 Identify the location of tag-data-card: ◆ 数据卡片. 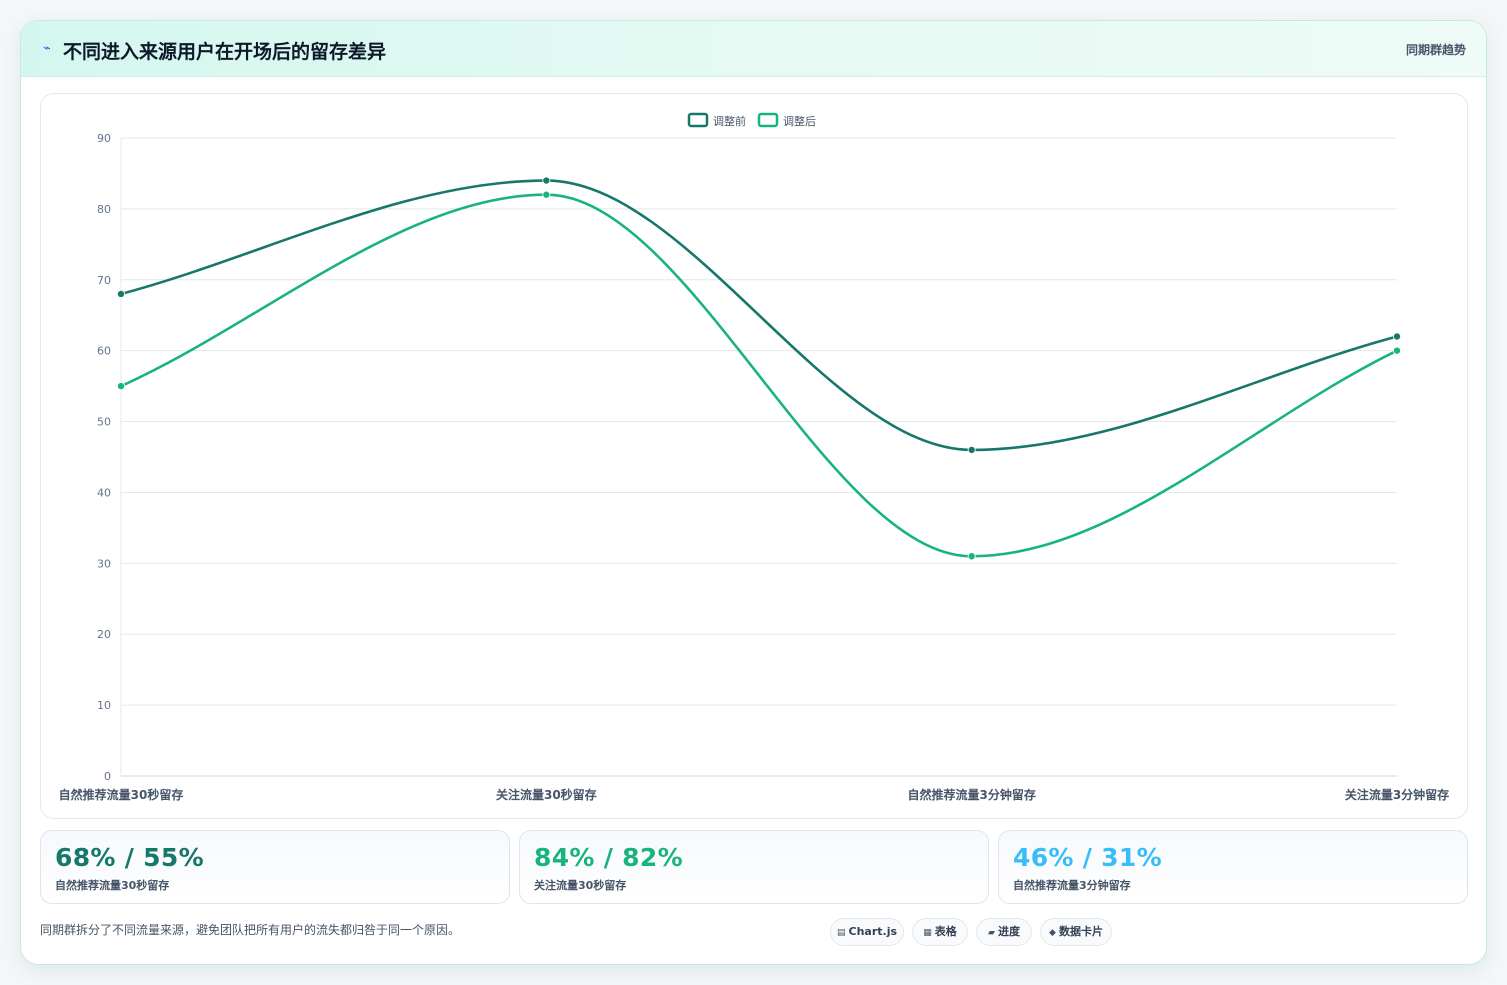
(1076, 932).